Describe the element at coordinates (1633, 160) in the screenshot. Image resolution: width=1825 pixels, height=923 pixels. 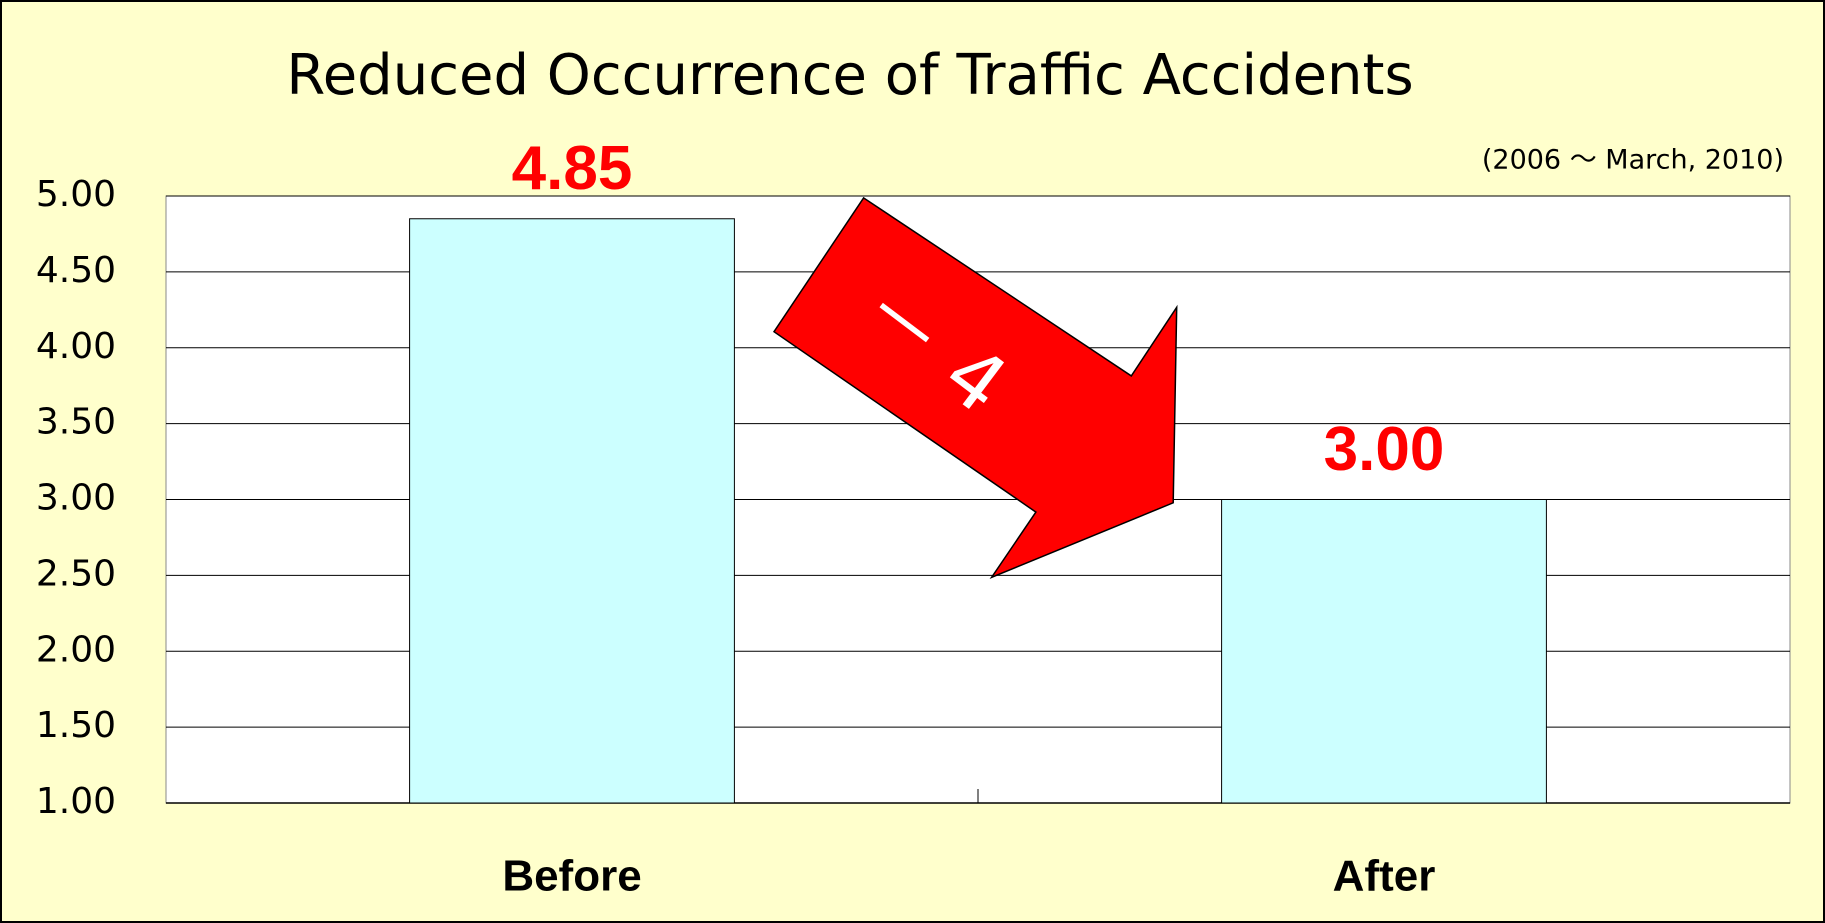
I see `subtitle: (2006 ～ March, 2010)` at that location.